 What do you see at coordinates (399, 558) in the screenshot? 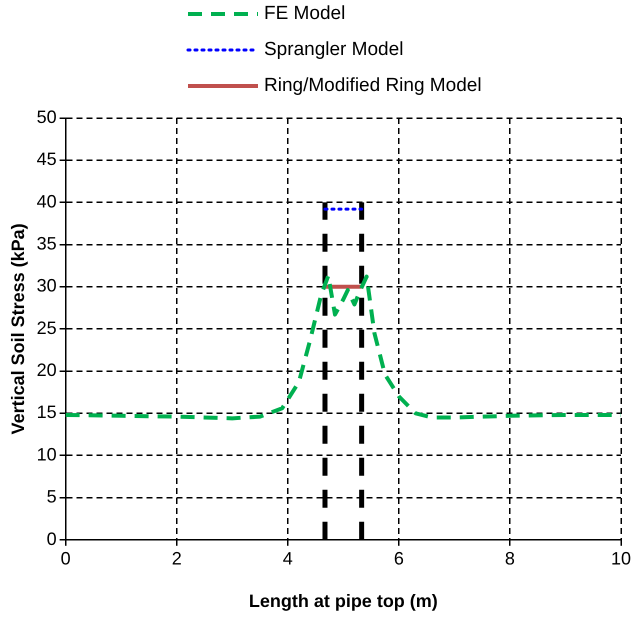
I see `x-tick-label: 6` at bounding box center [399, 558].